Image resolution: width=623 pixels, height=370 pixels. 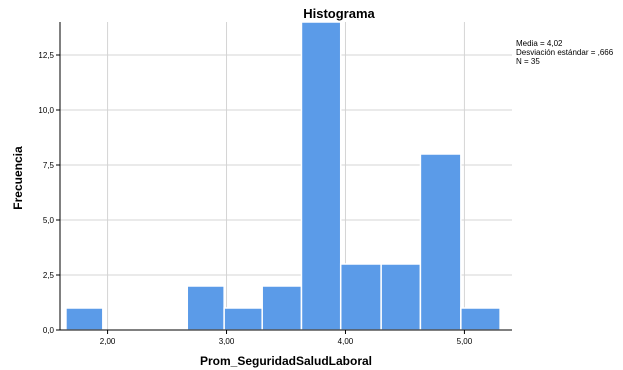 I want to click on y-tick-label: 2,5, so click(x=49, y=275).